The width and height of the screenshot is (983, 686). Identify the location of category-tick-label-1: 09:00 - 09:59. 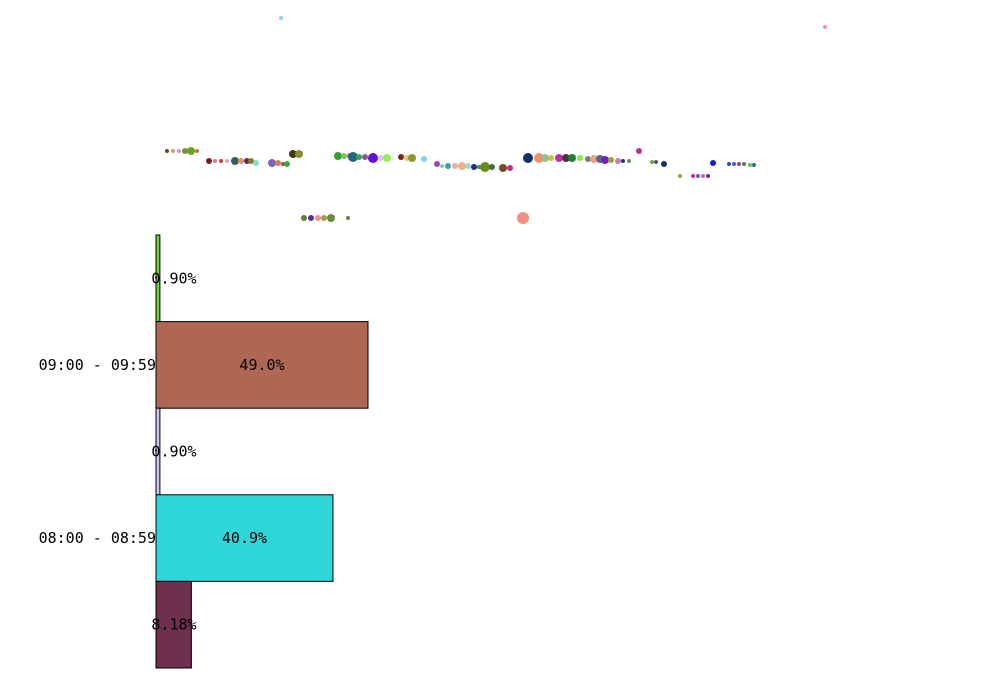
(97, 365).